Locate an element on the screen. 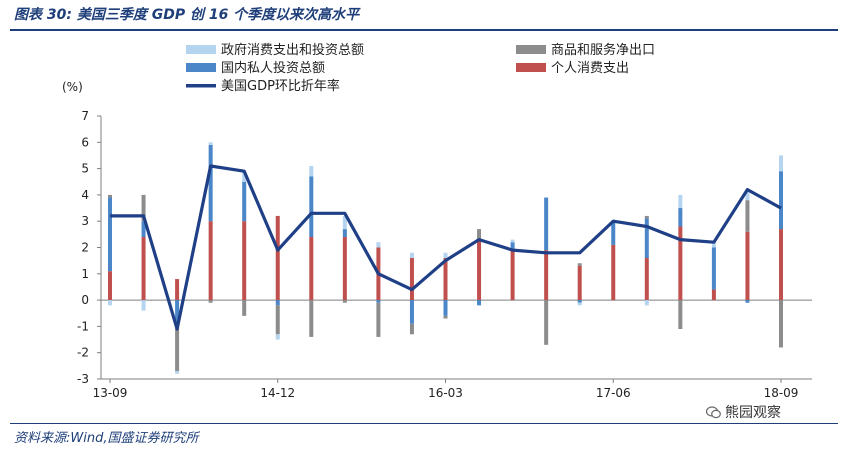  legend-label-gdp: 美国GDP环比折年率 is located at coordinates (280, 86).